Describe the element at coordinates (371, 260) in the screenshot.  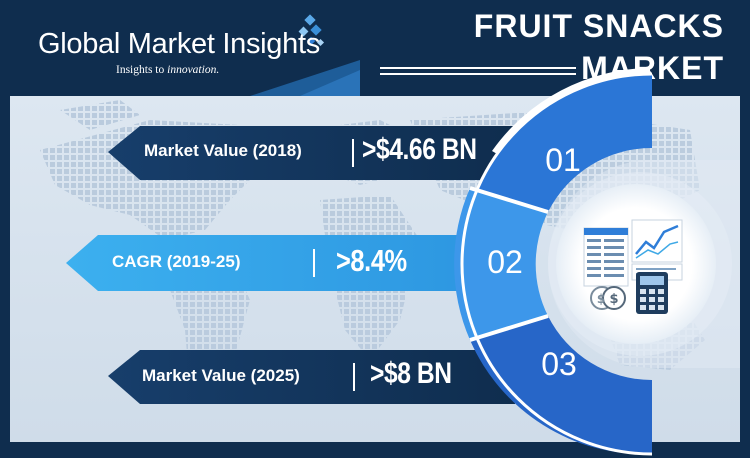
I see `stat-2-value: >8.4%` at that location.